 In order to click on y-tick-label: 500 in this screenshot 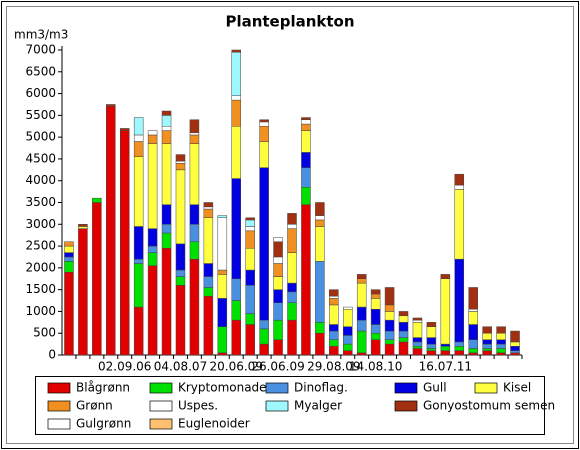, I will do `click(44, 333)`.